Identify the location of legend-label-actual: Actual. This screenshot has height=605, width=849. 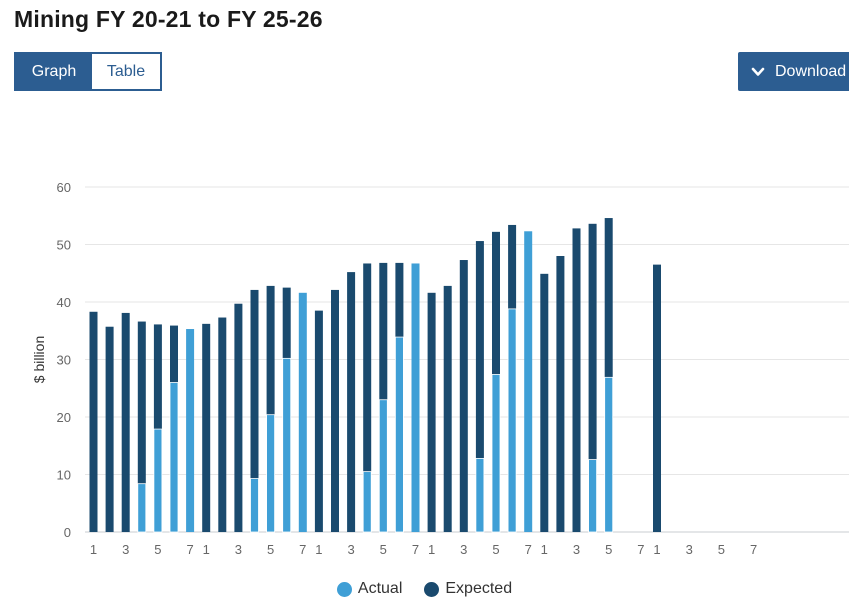
(380, 588).